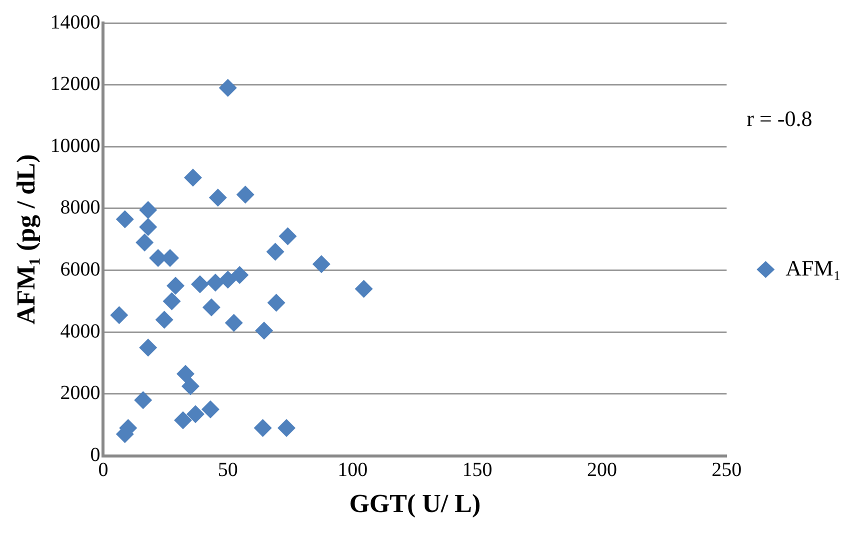 The image size is (863, 533). I want to click on legend-label: AFM₁, so click(814, 267).